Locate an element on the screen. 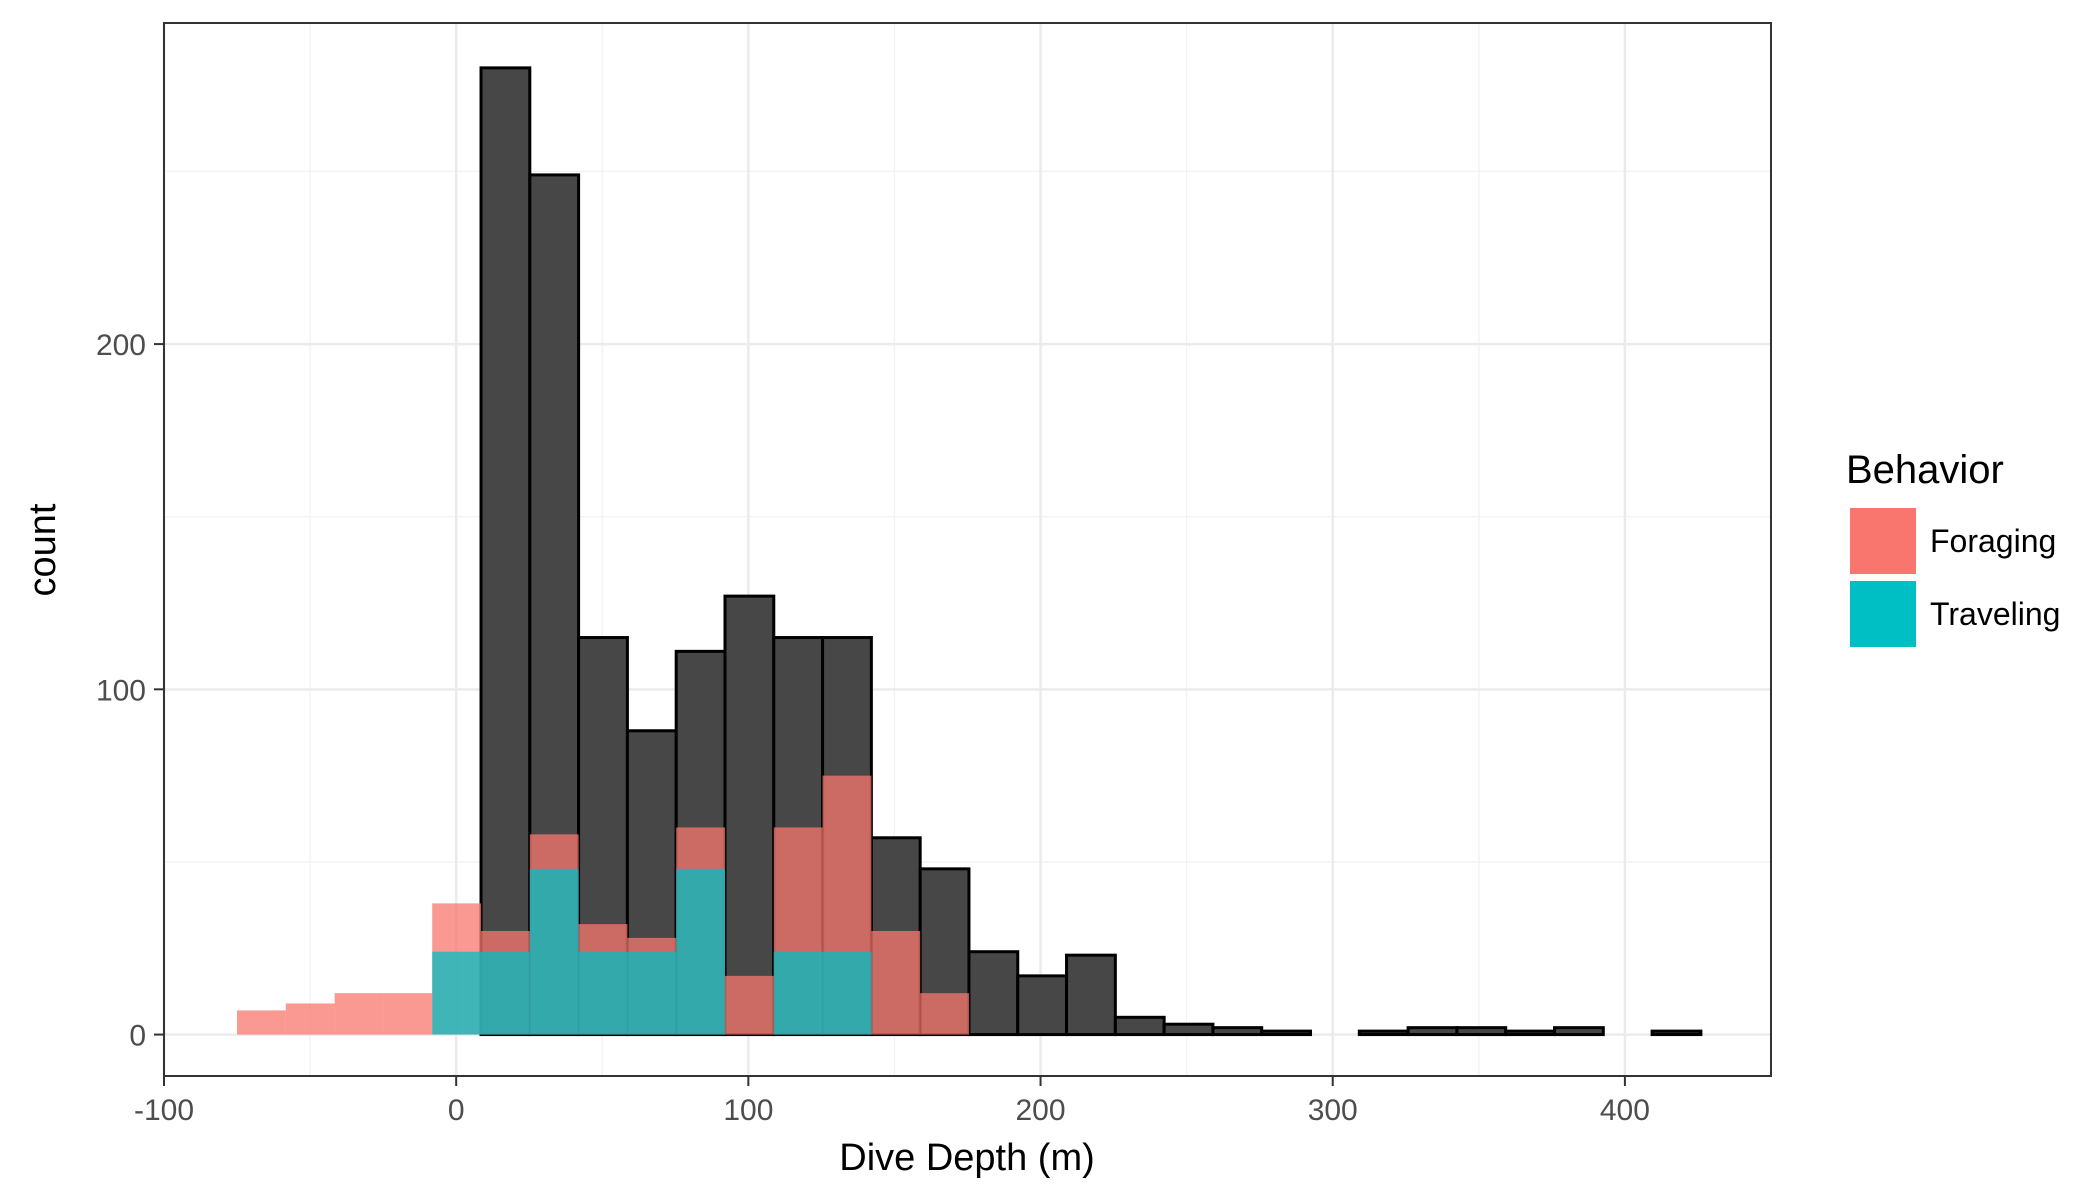 This screenshot has width=2100, height=1200. legend-label-traveling: Traveling is located at coordinates (1995, 614).